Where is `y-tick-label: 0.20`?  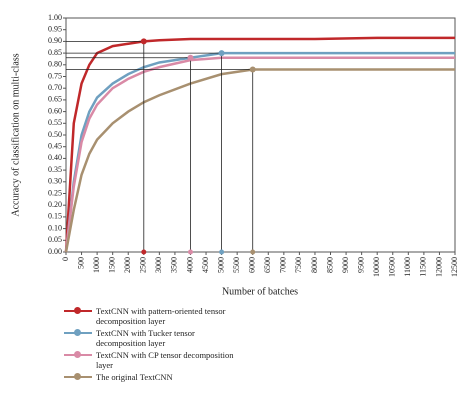
y-tick-label: 0.20 is located at coordinates (55, 204).